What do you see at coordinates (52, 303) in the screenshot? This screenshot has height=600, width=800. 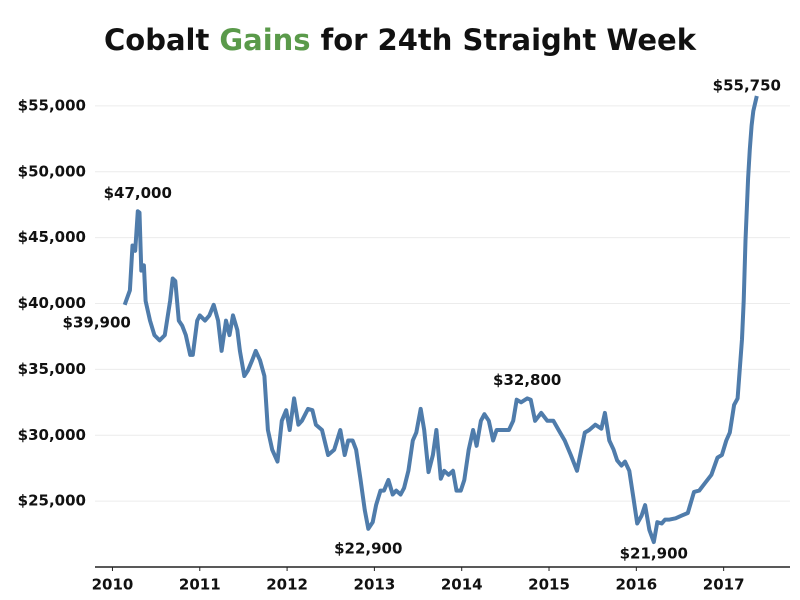 I see `y-tick-label: $40,000` at bounding box center [52, 303].